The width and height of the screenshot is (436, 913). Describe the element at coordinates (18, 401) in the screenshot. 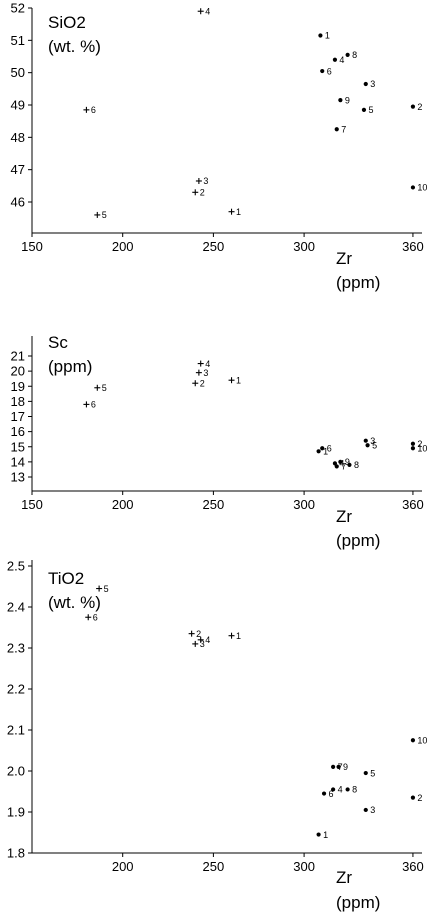

I see `y-tick-label: 18` at that location.